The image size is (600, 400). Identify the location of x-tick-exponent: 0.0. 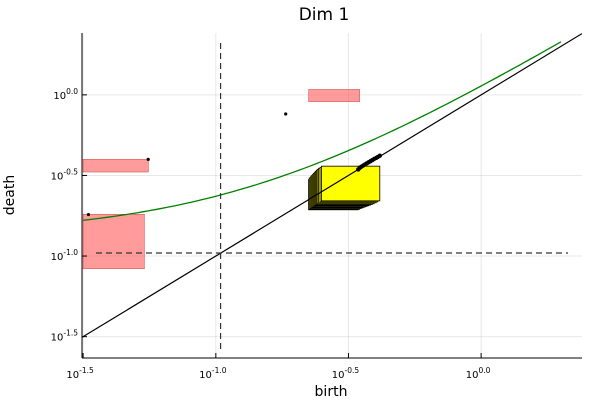
(485, 370).